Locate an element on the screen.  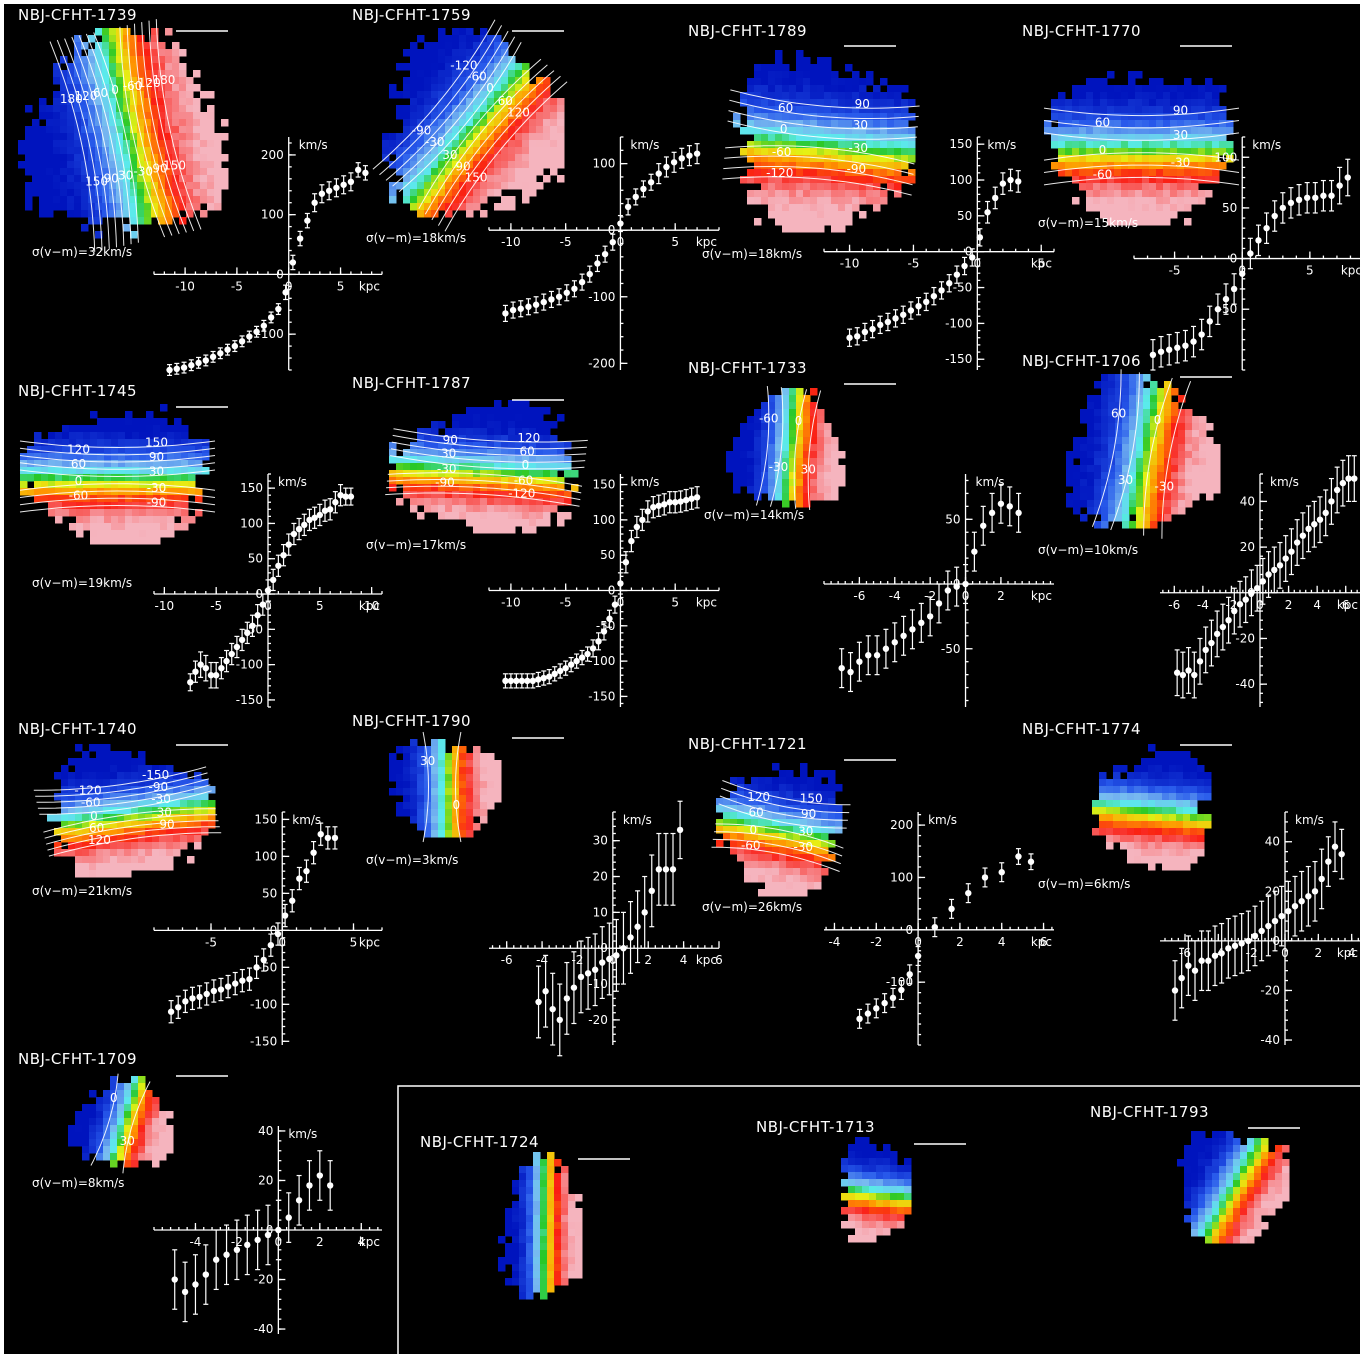
panel-title: NBJ-CFHT-1759 is located at coordinates (411, 15).